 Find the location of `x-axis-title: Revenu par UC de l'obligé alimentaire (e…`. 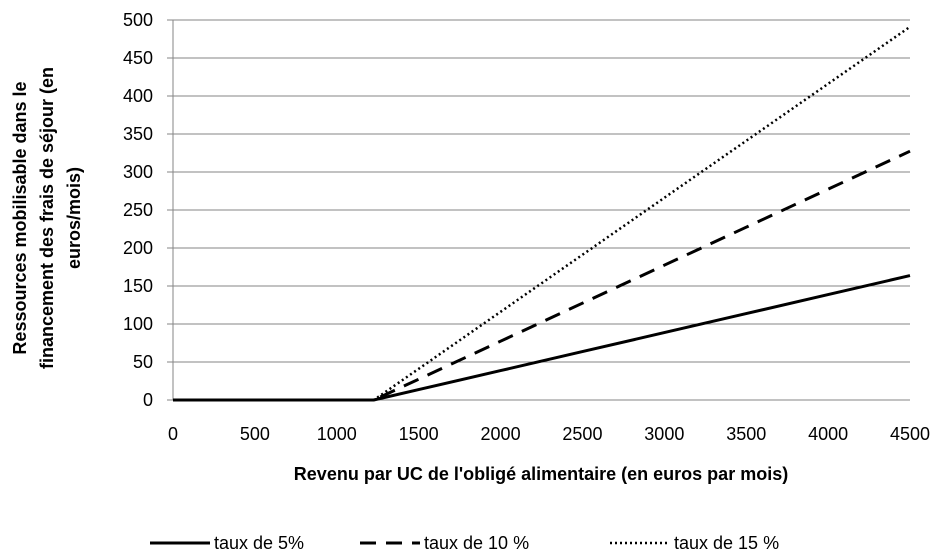

x-axis-title: Revenu par UC de l'obligé alimentaire (e… is located at coordinates (541, 474).